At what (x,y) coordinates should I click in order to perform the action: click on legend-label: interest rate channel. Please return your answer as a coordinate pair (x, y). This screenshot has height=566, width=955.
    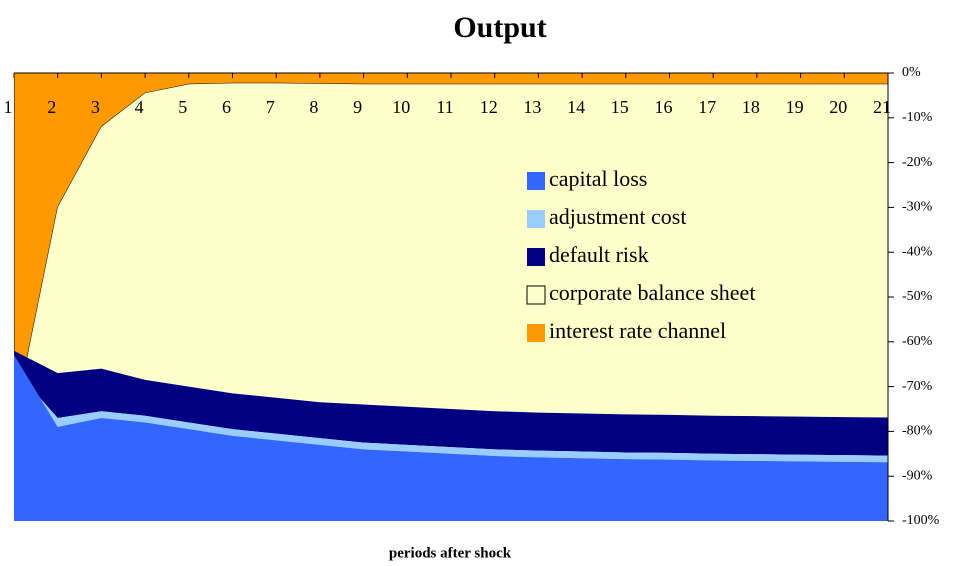
    Looking at the image, I should click on (637, 330).